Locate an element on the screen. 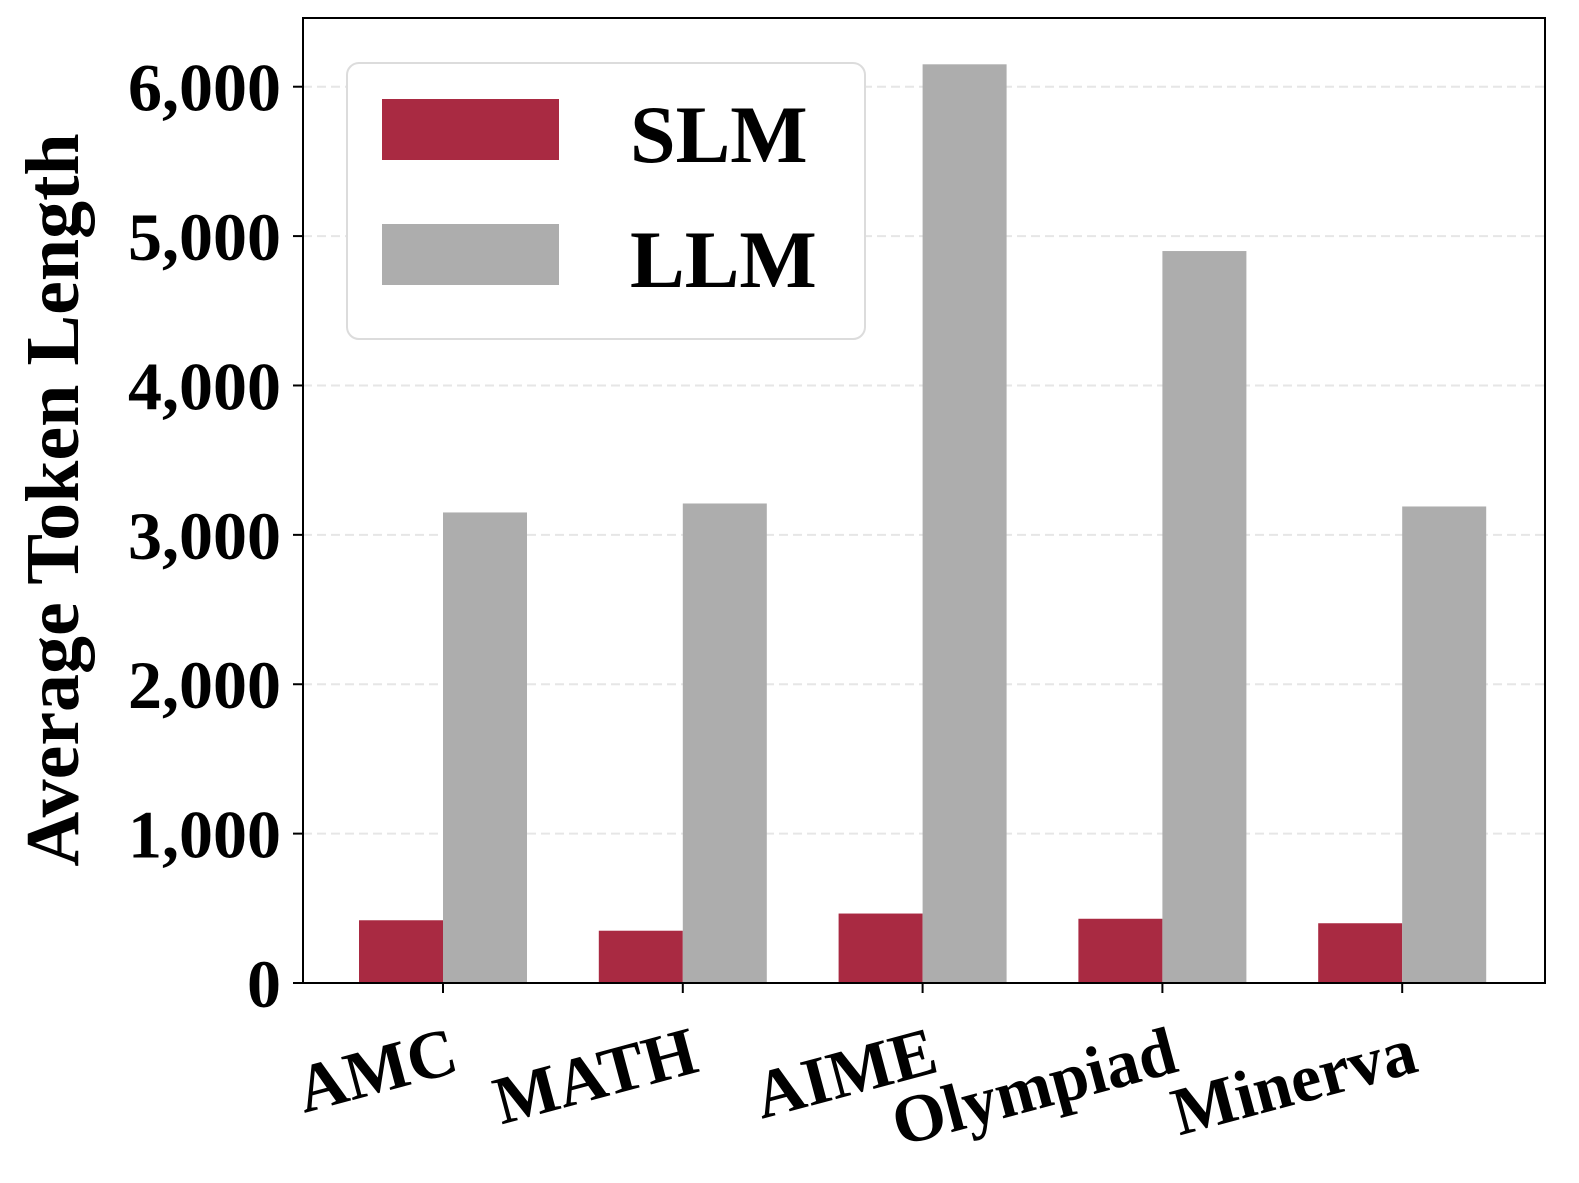  legend-label-llm: LLM is located at coordinates (723, 259).